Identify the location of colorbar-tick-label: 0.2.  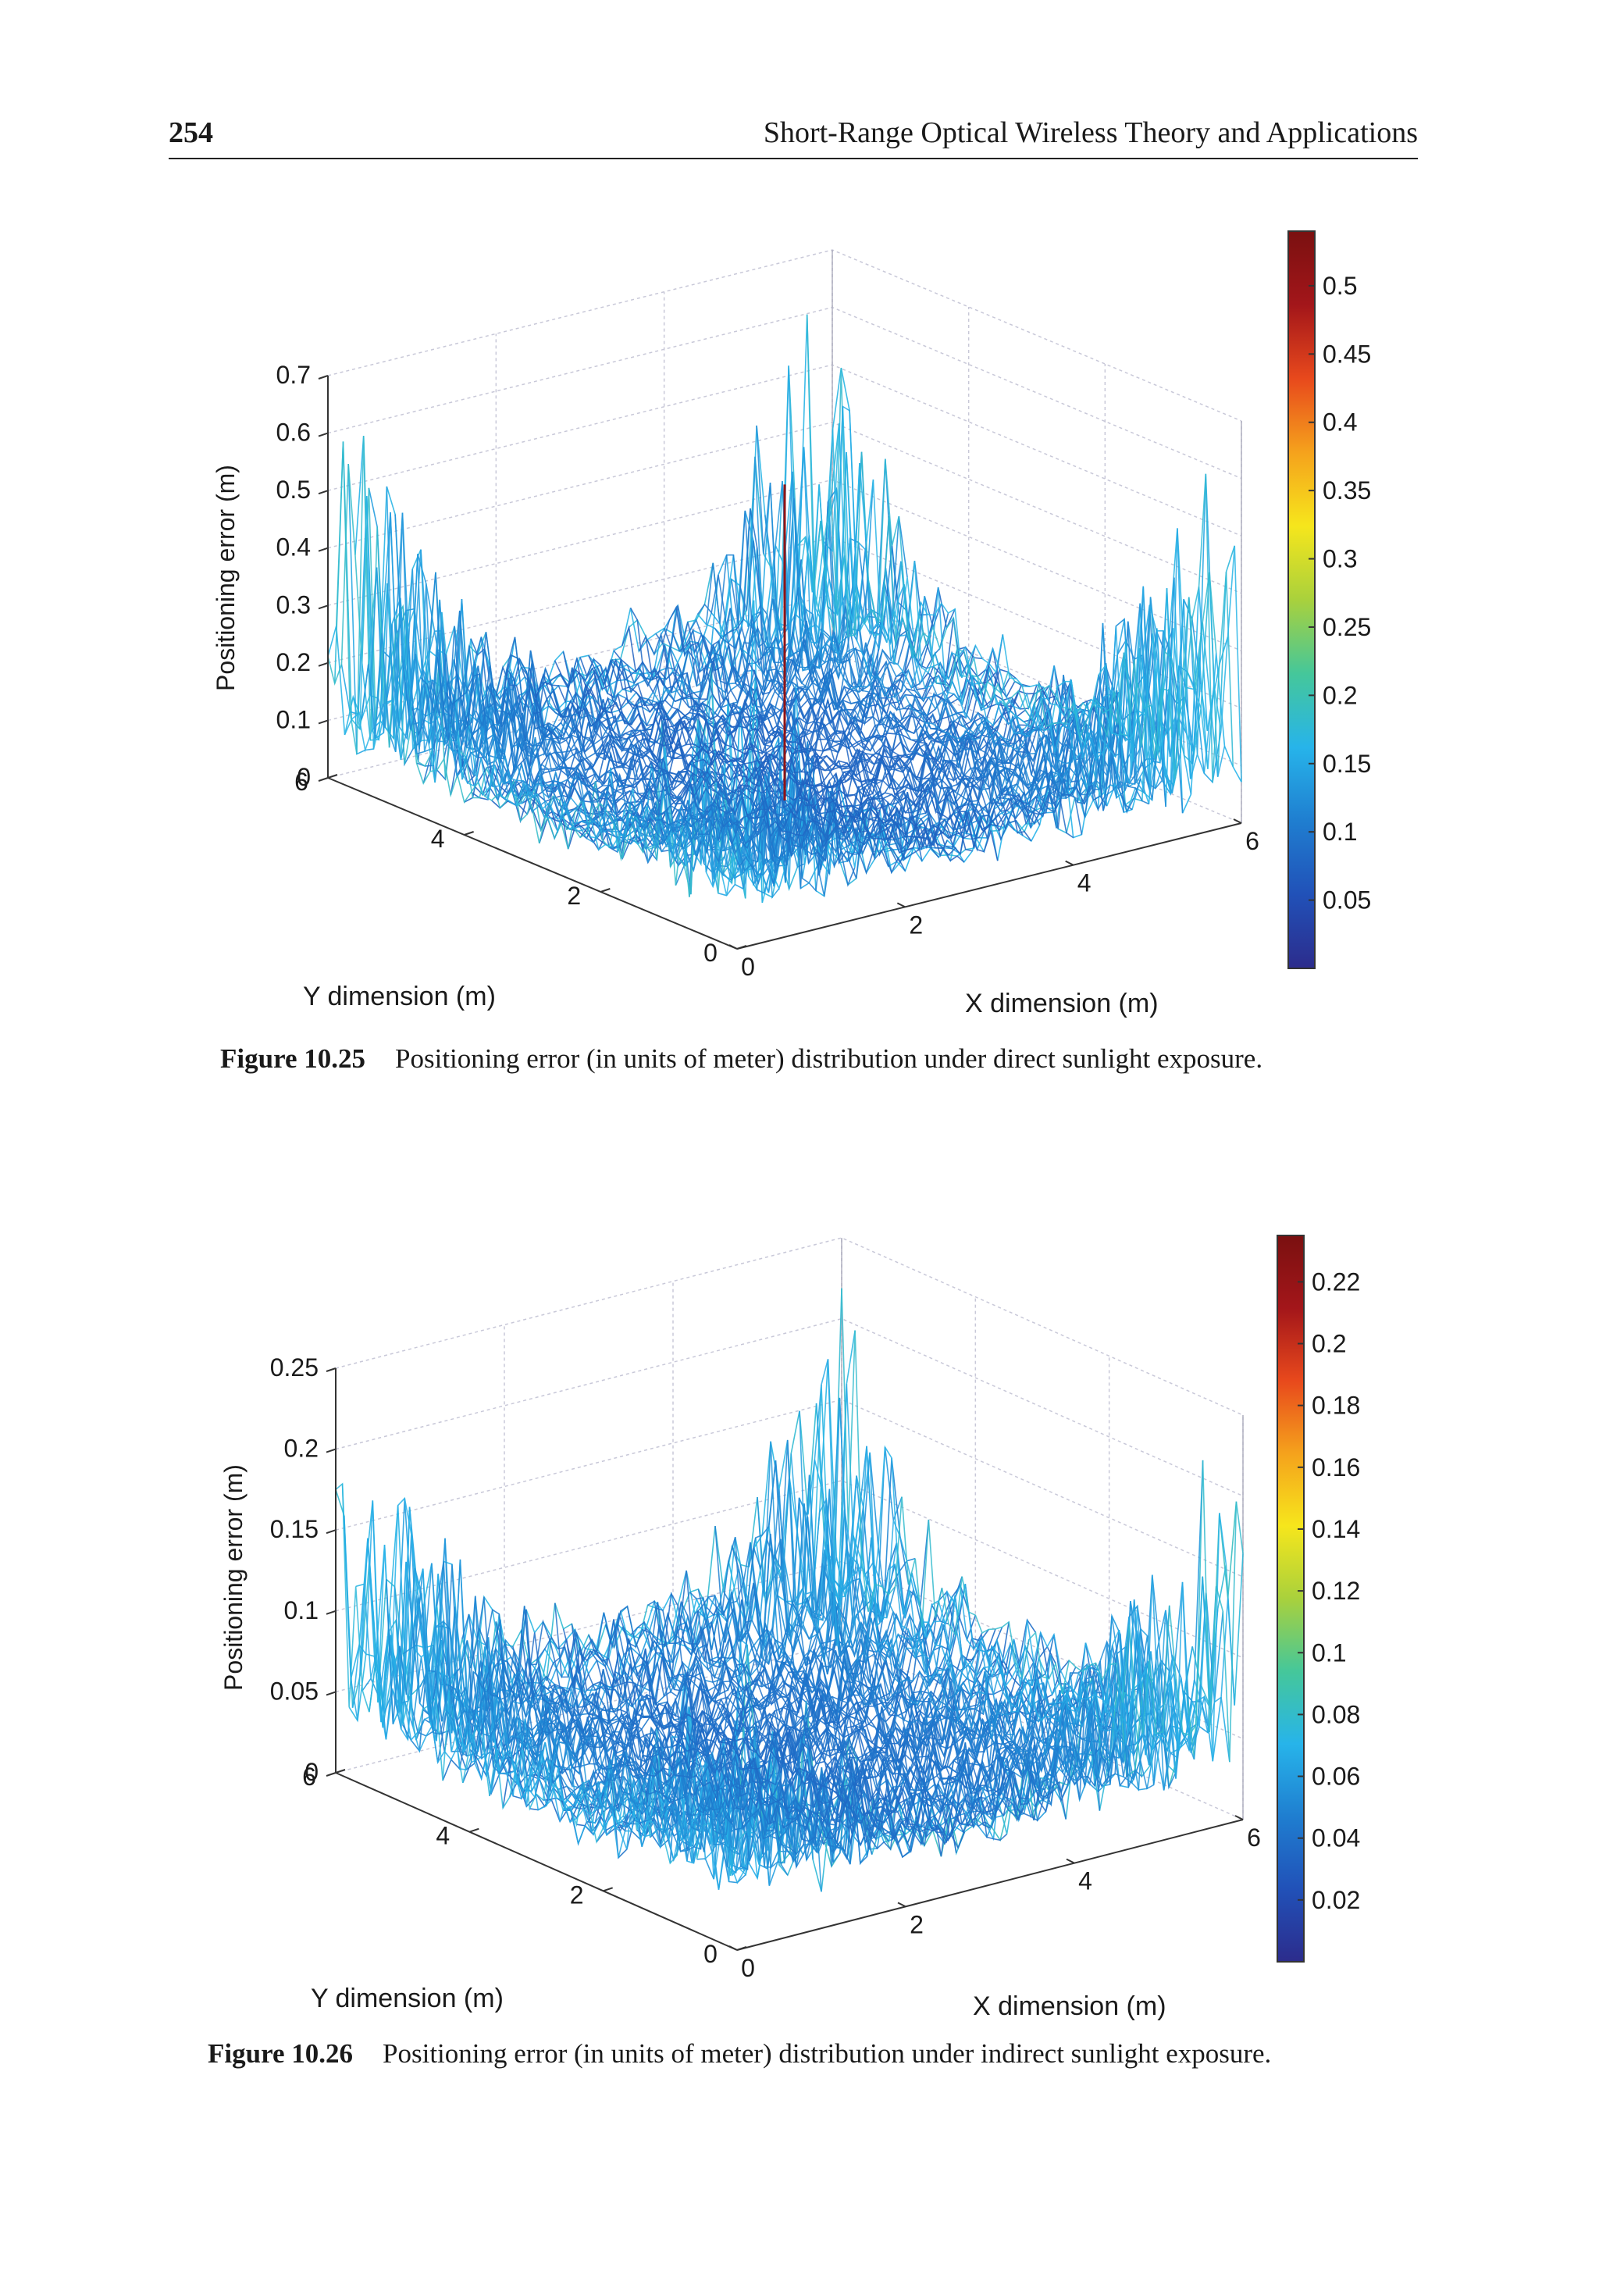
(1340, 695).